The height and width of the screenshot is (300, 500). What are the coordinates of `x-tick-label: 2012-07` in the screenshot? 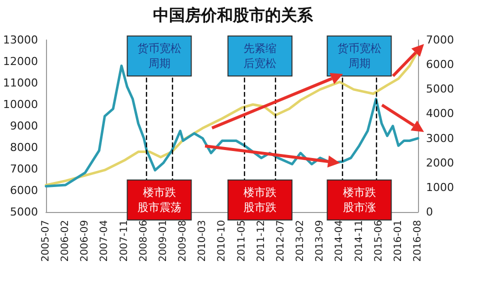 It's located at (280, 241).